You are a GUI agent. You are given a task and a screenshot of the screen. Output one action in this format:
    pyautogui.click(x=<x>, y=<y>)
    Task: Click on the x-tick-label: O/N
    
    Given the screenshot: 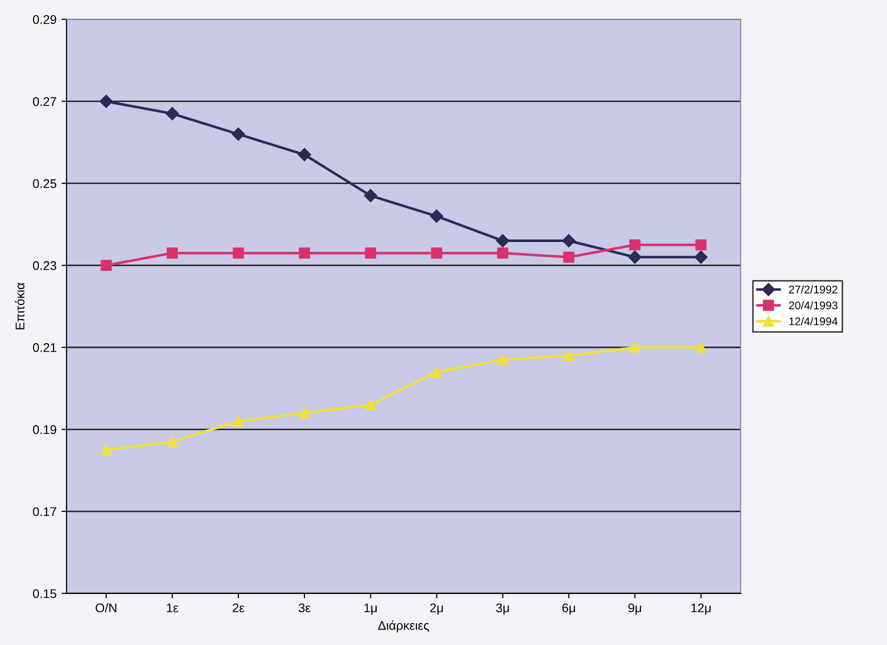 What is the action you would take?
    pyautogui.click(x=106, y=607)
    